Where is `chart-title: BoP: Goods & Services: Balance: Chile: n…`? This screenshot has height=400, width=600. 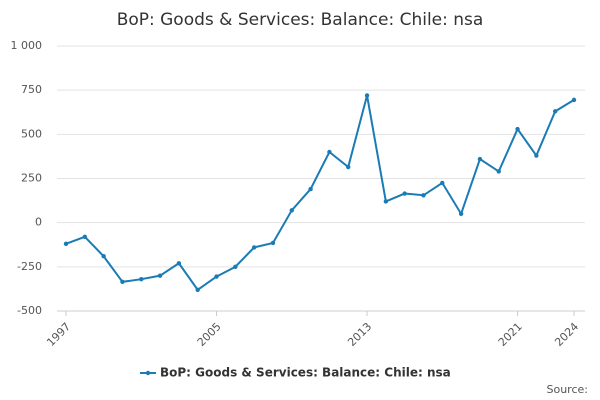 chart-title: BoP: Goods & Services: Balance: Chile: n… is located at coordinates (300, 20).